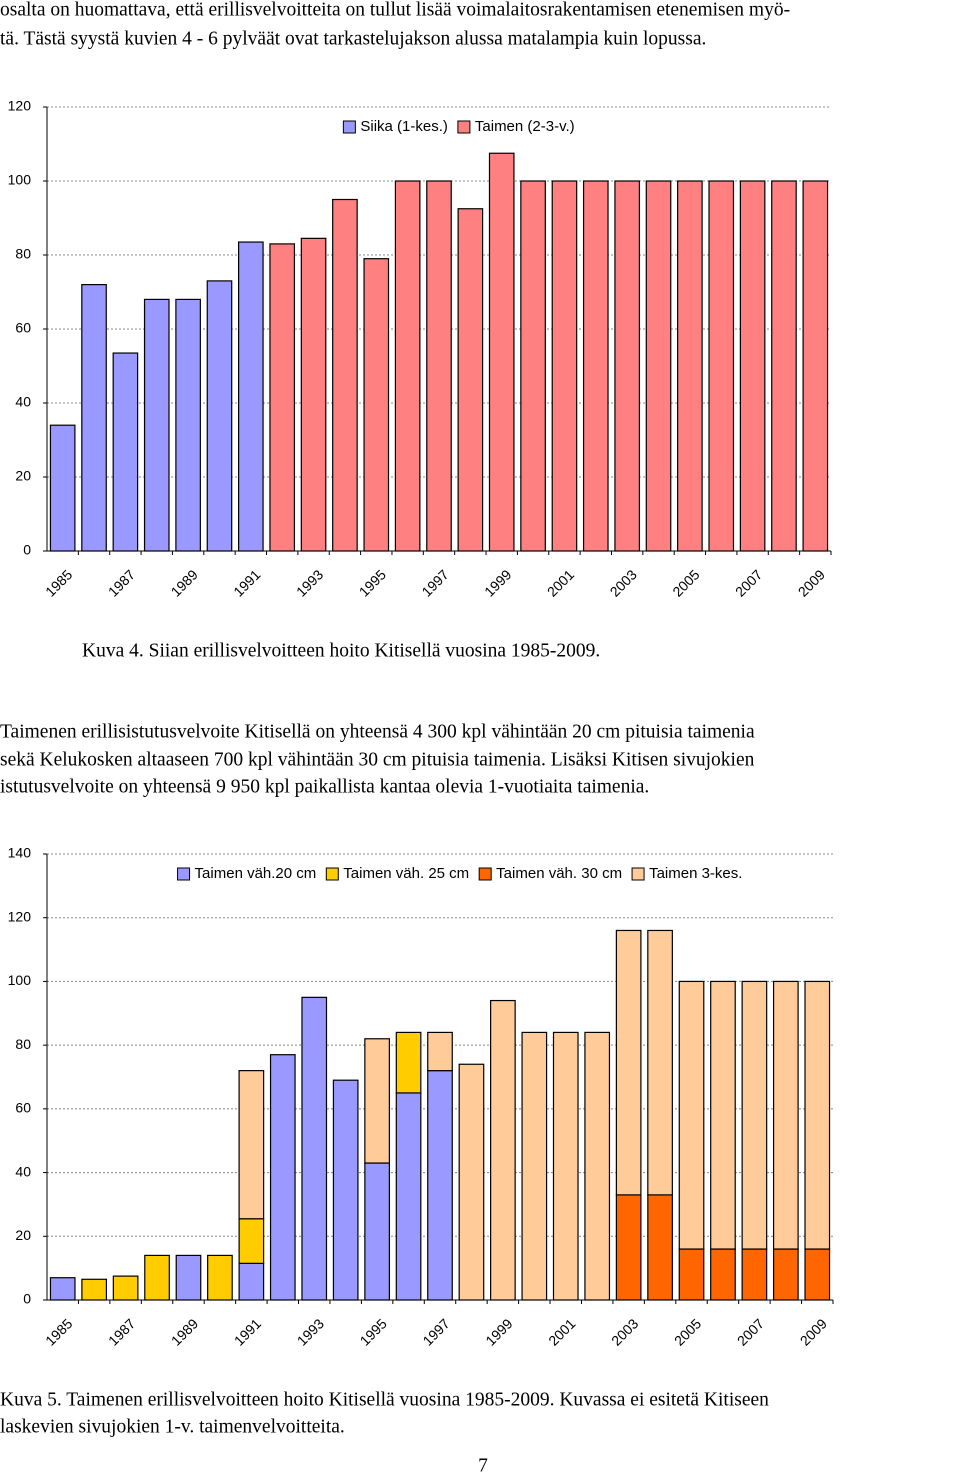 The height and width of the screenshot is (1476, 960). Describe the element at coordinates (404, 126) in the screenshot. I see `legend-label: Siika (1-kes.)` at that location.